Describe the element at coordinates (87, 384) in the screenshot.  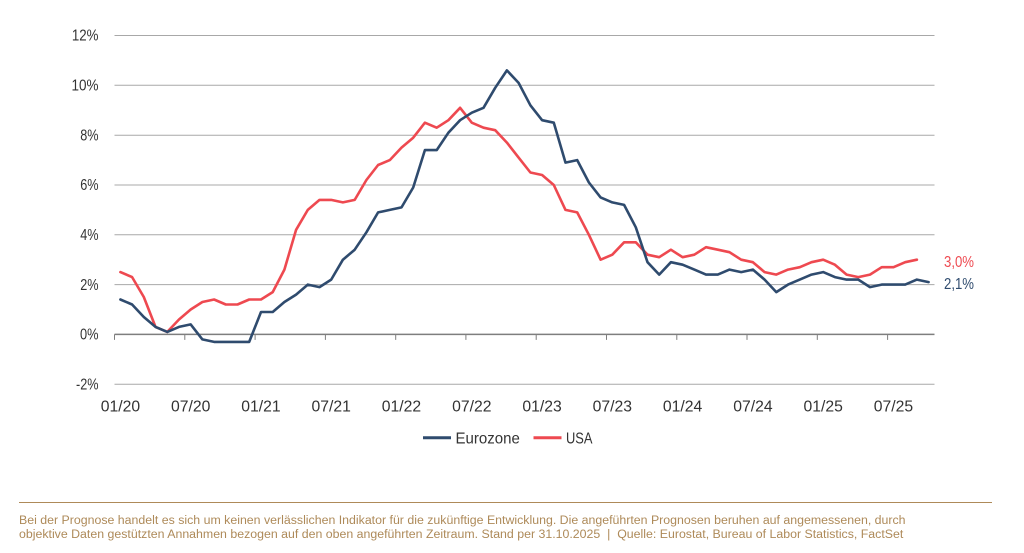
I see `svg-text: -2%` at that location.